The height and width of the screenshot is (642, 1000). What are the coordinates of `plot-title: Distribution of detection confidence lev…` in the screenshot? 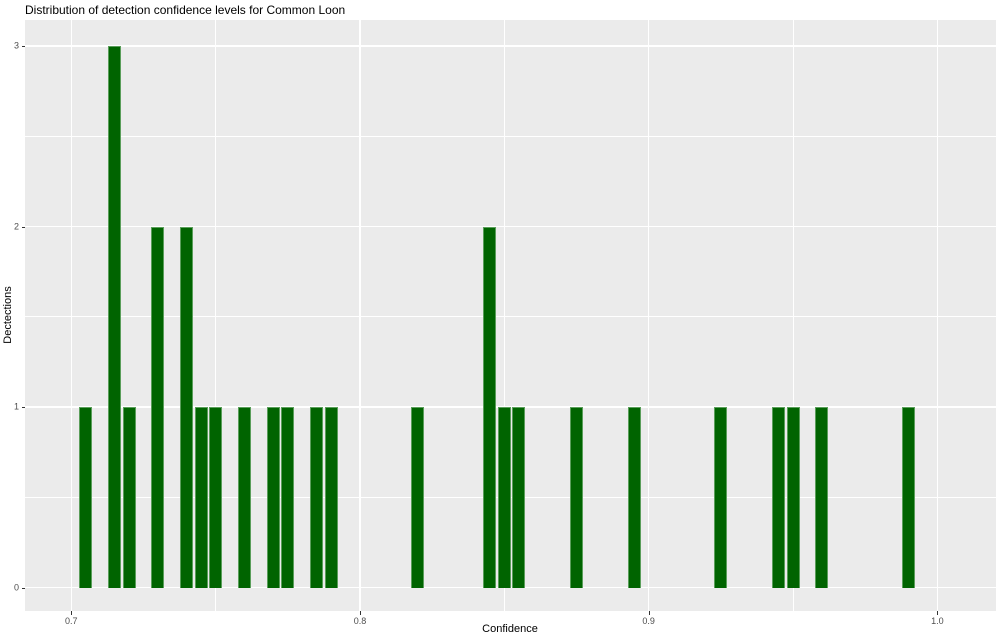 It's located at (185, 10).